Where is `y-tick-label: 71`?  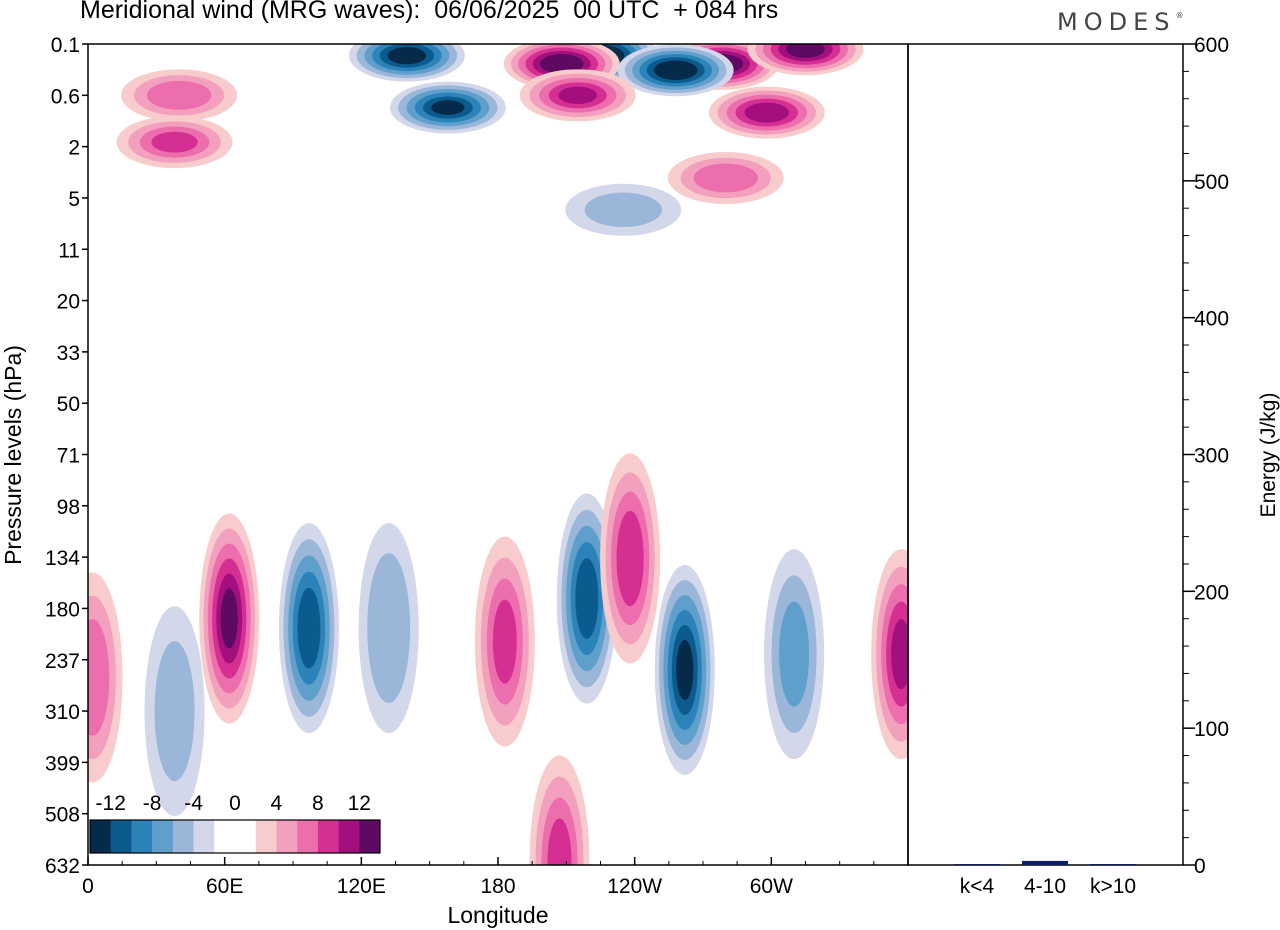
y-tick-label: 71 is located at coordinates (68, 456).